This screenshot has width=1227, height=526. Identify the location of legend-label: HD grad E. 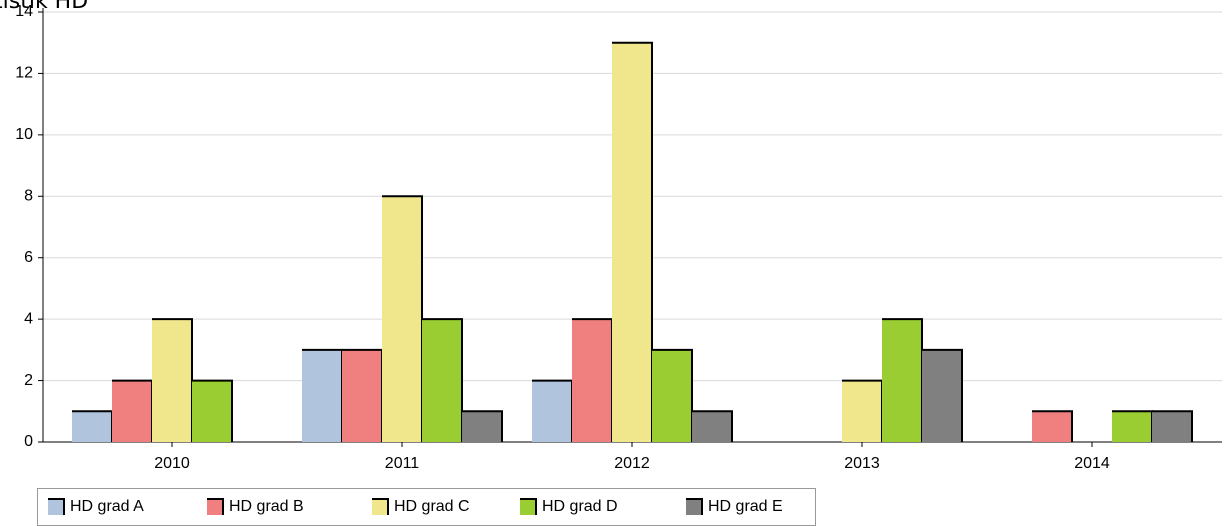
(745, 506).